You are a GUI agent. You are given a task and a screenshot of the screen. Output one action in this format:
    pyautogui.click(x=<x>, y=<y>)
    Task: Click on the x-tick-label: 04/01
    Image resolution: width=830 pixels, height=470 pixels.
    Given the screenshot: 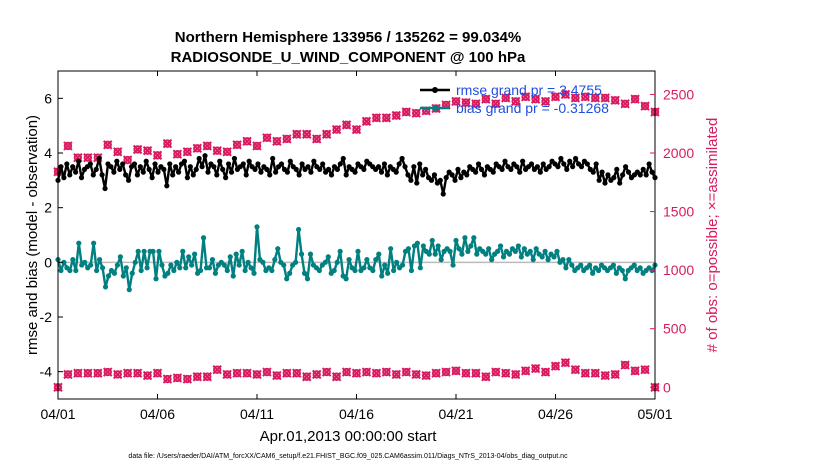 What is the action you would take?
    pyautogui.click(x=57, y=414)
    